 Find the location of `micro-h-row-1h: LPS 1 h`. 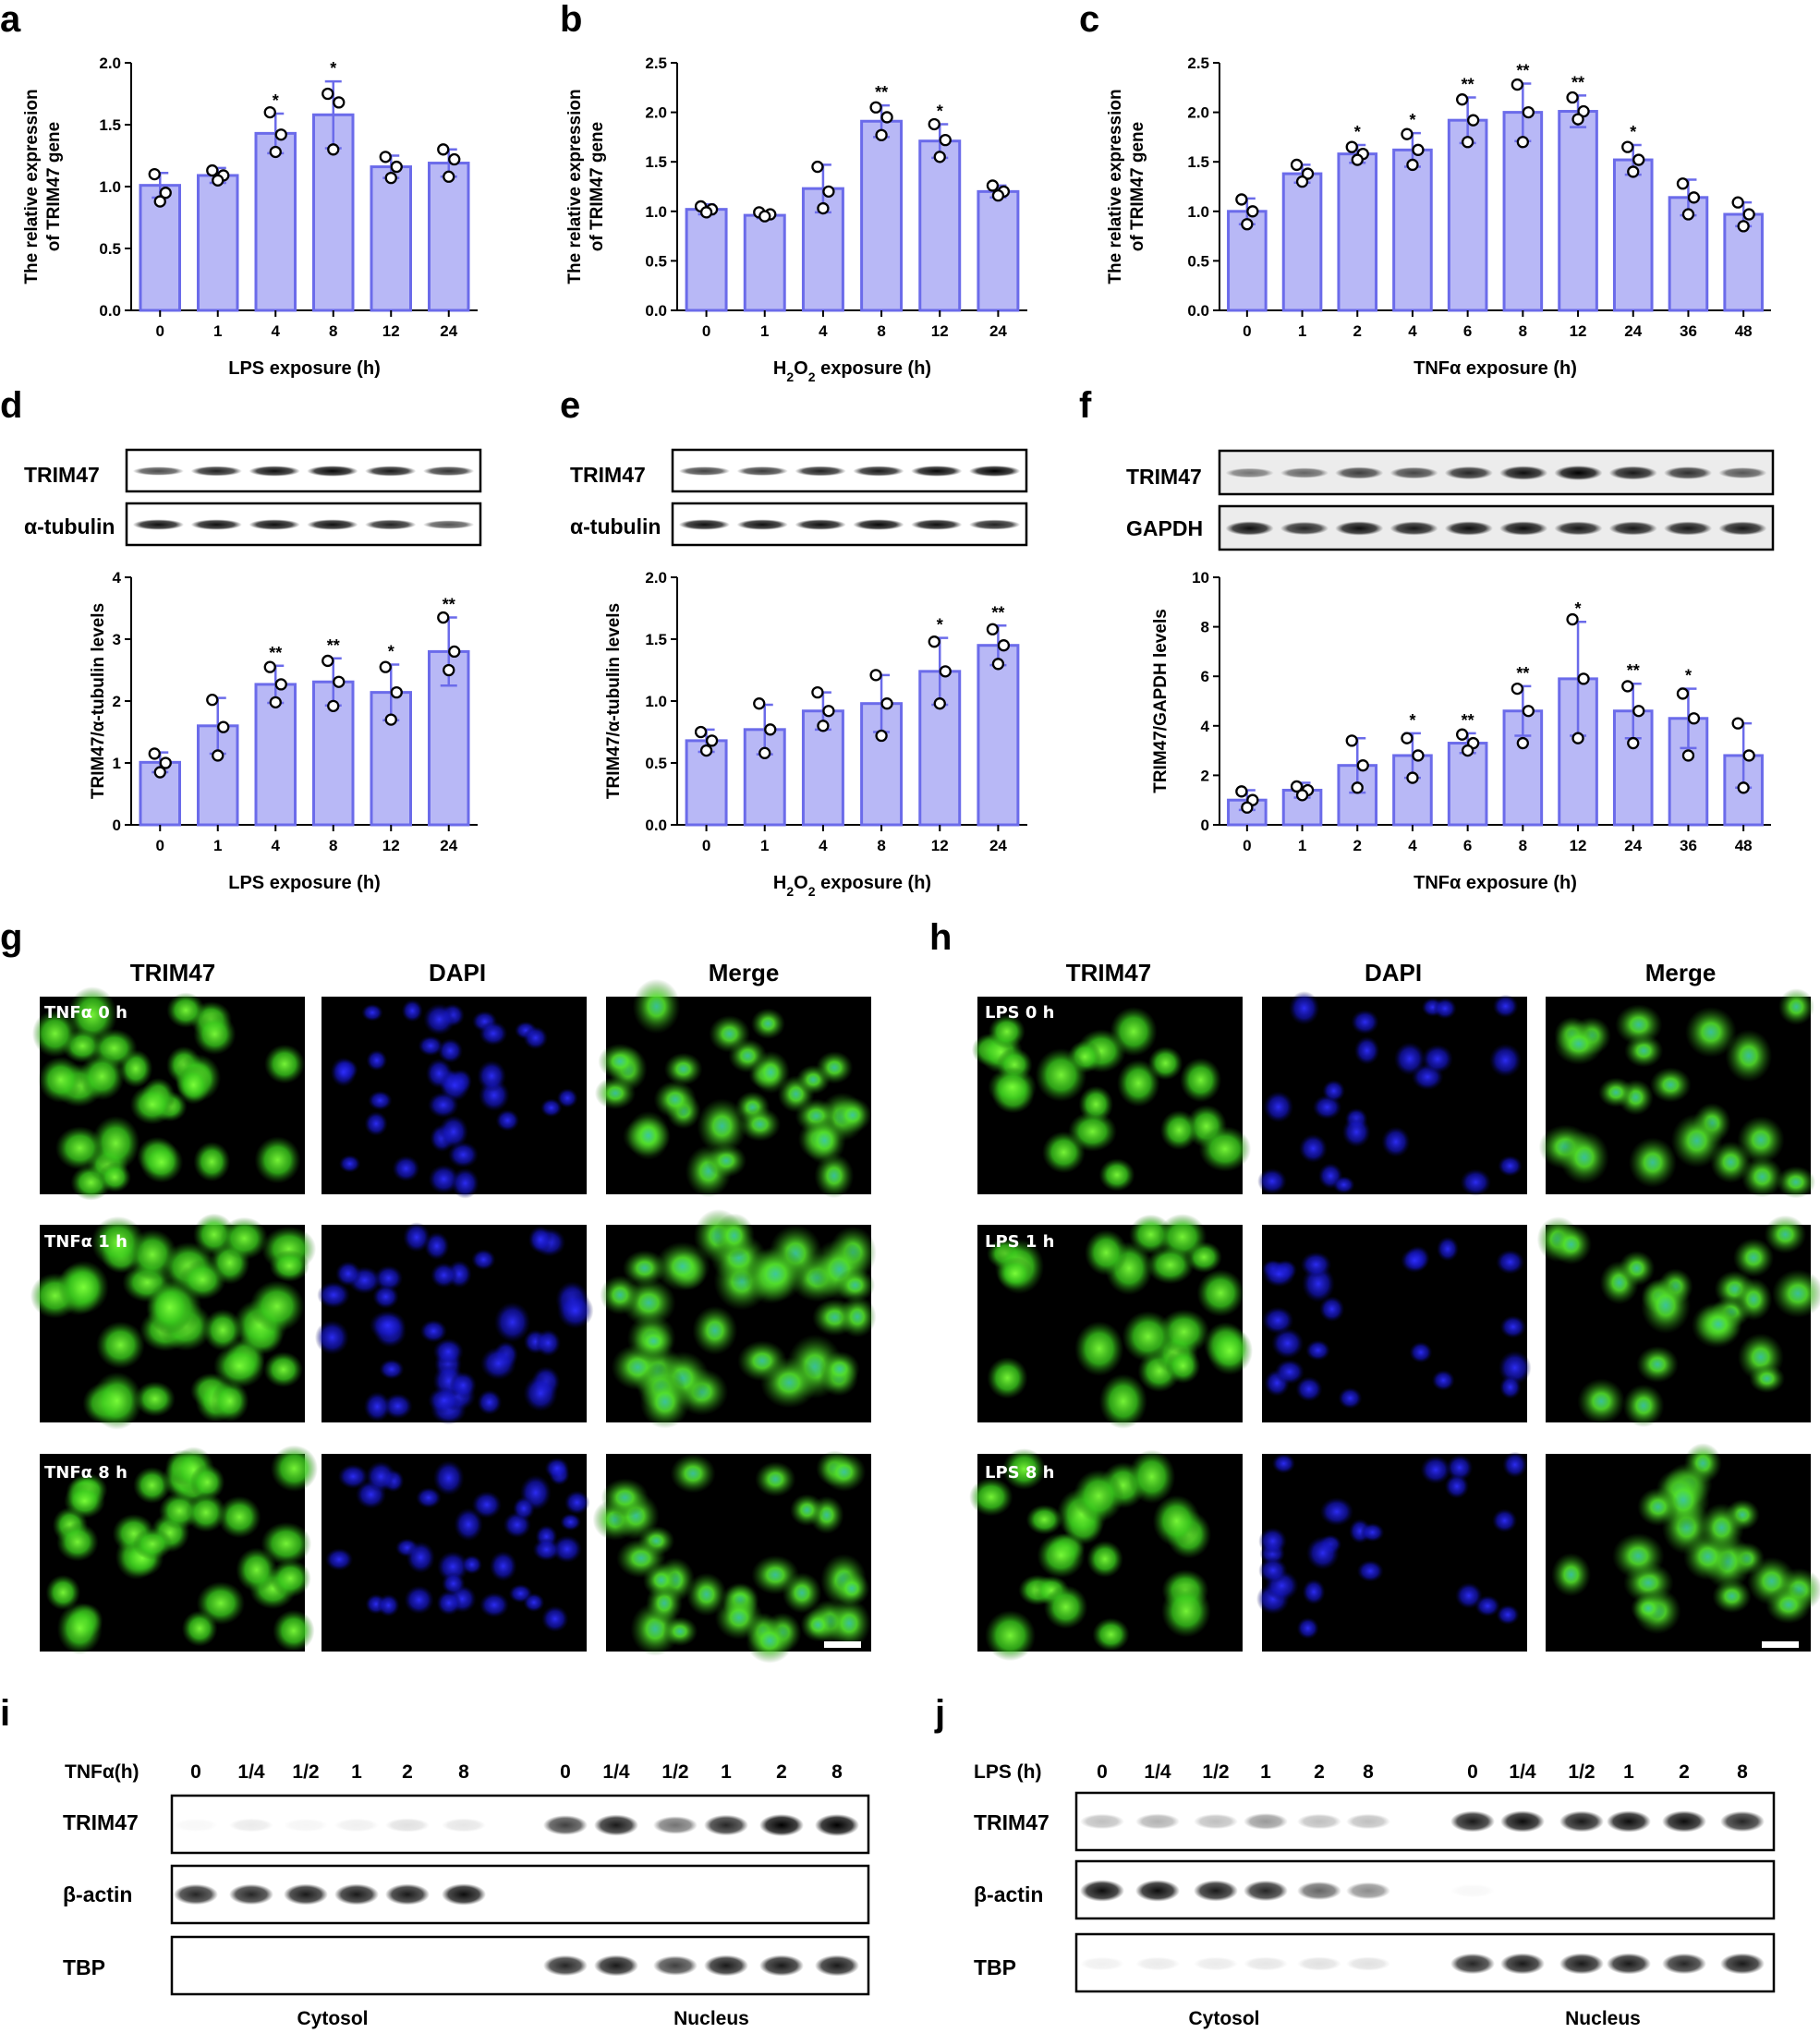

micro-h-row-1h: LPS 1 h is located at coordinates (1020, 1242).